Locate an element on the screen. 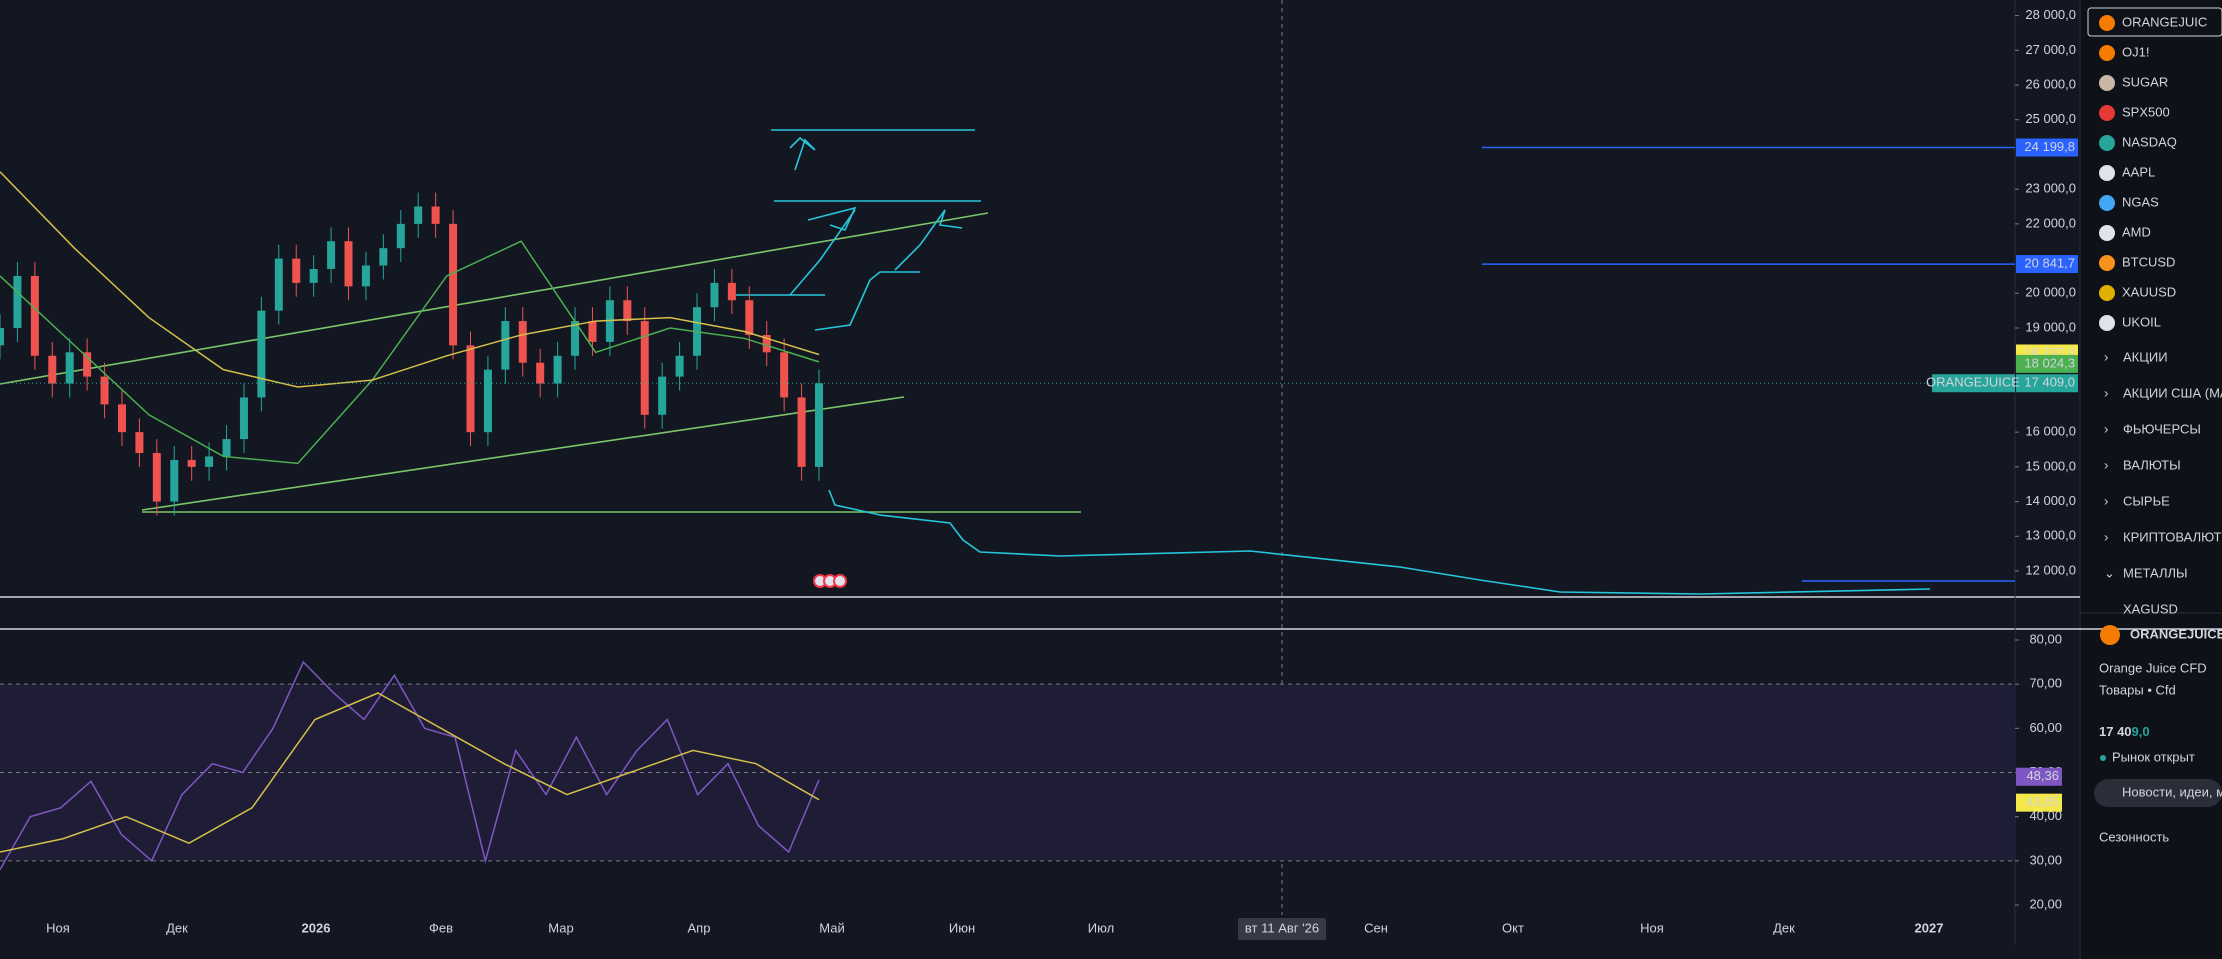  rsi-label: 80,00 is located at coordinates (2045, 638).